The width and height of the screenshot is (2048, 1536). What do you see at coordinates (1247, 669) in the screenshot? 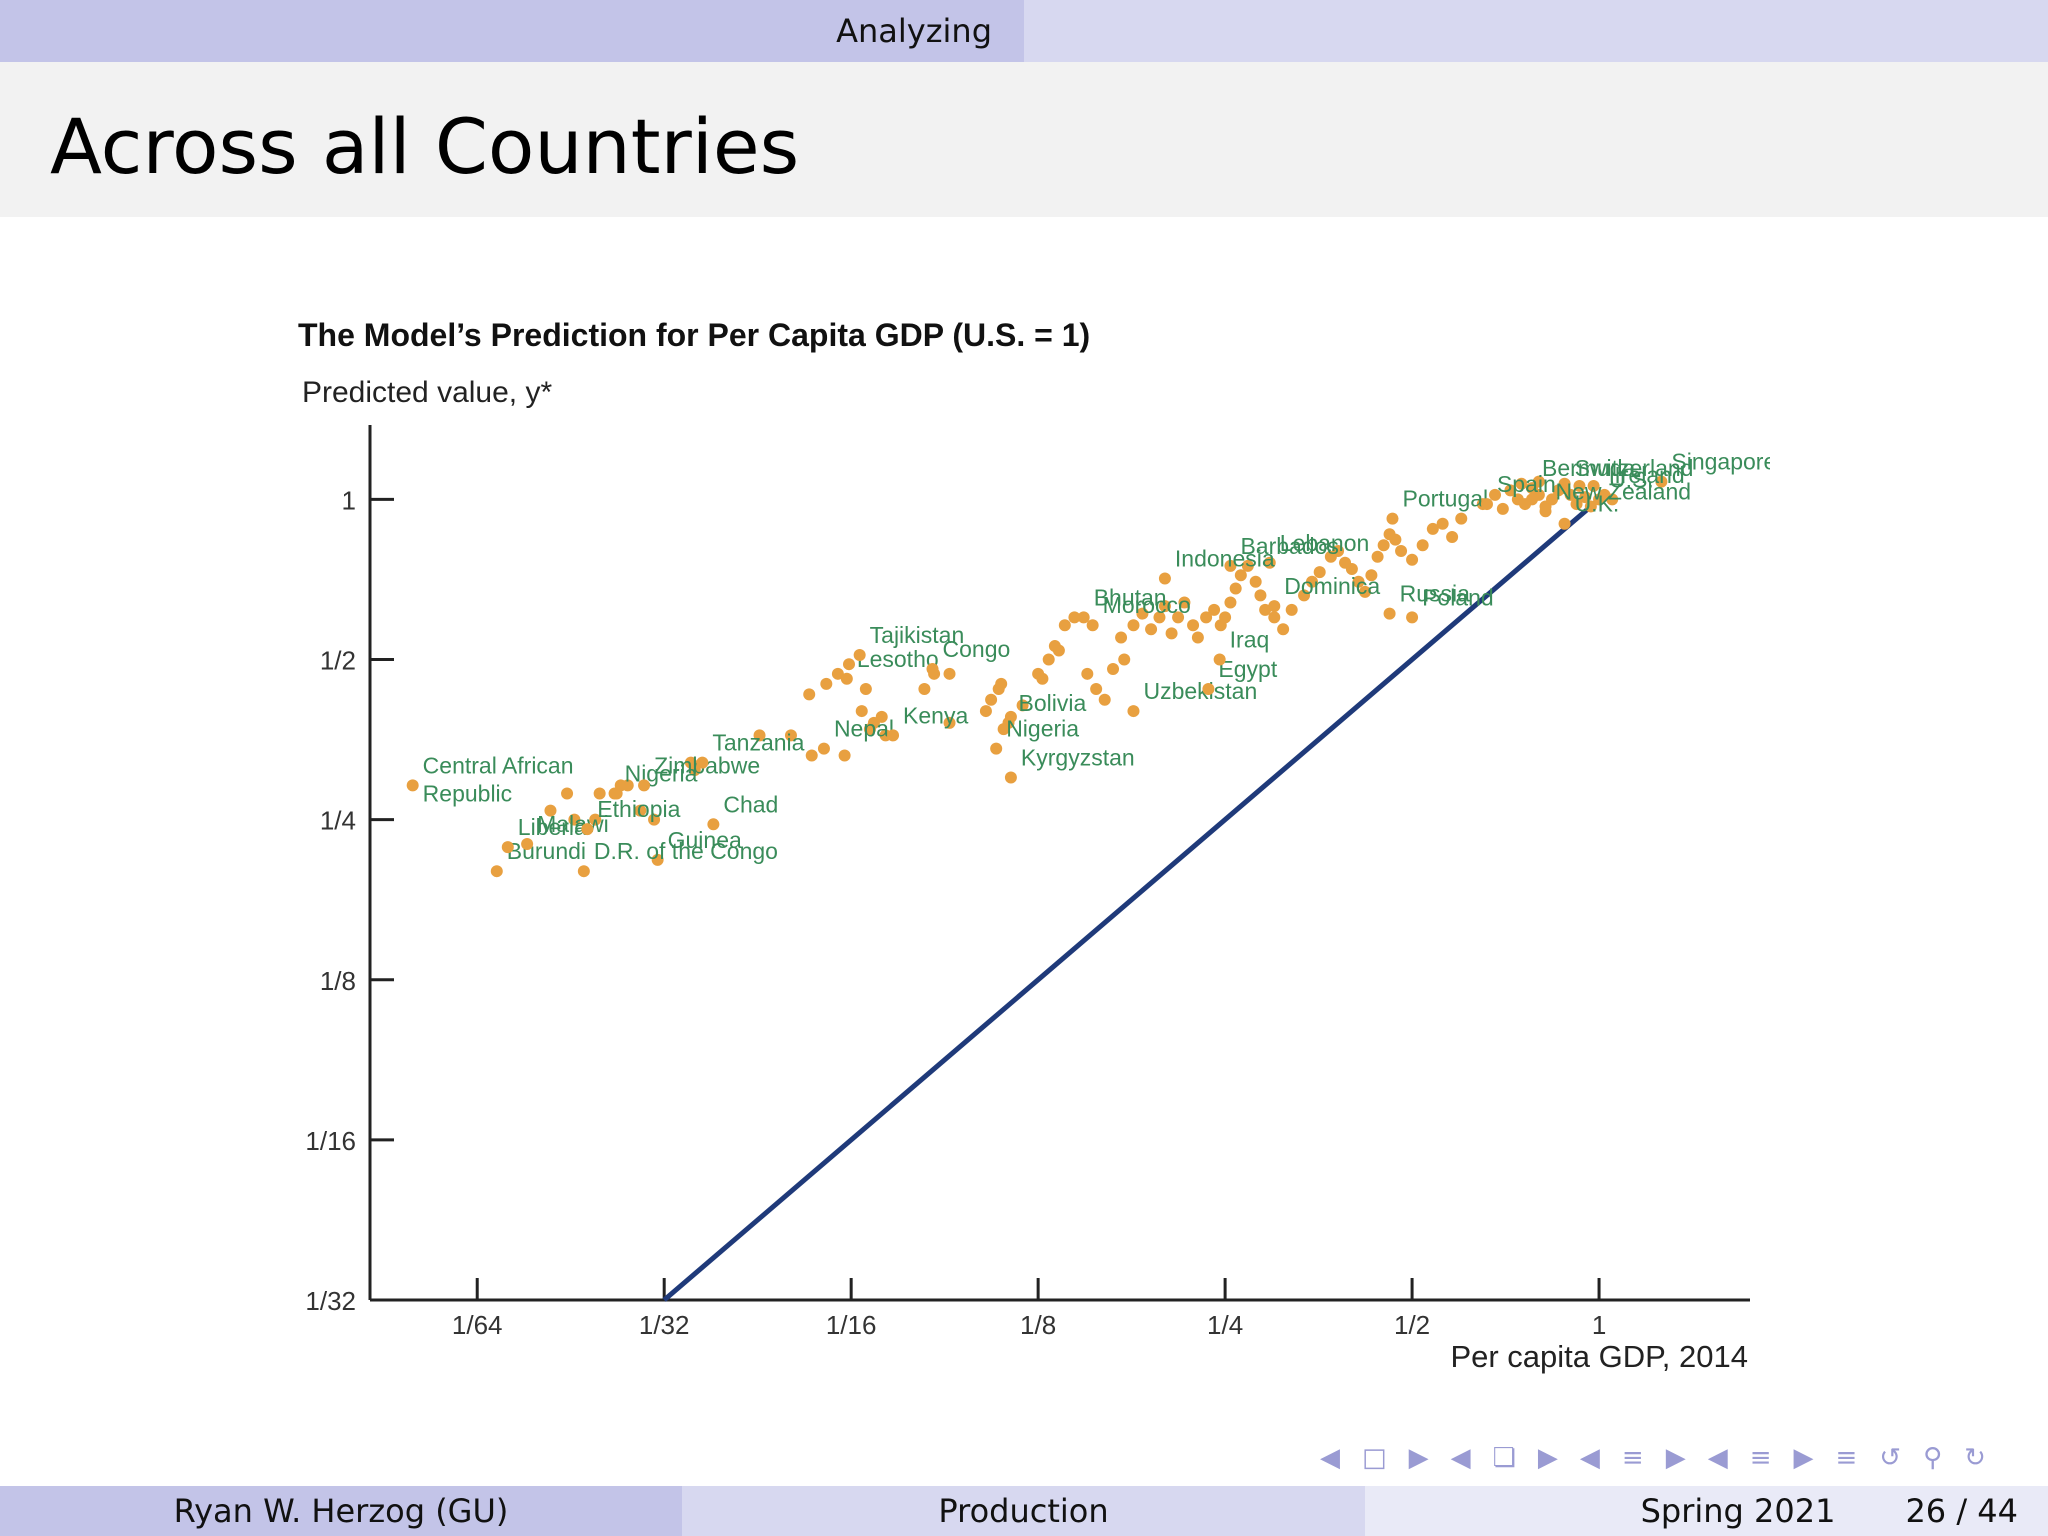
I see `country-label: Egypt` at bounding box center [1247, 669].